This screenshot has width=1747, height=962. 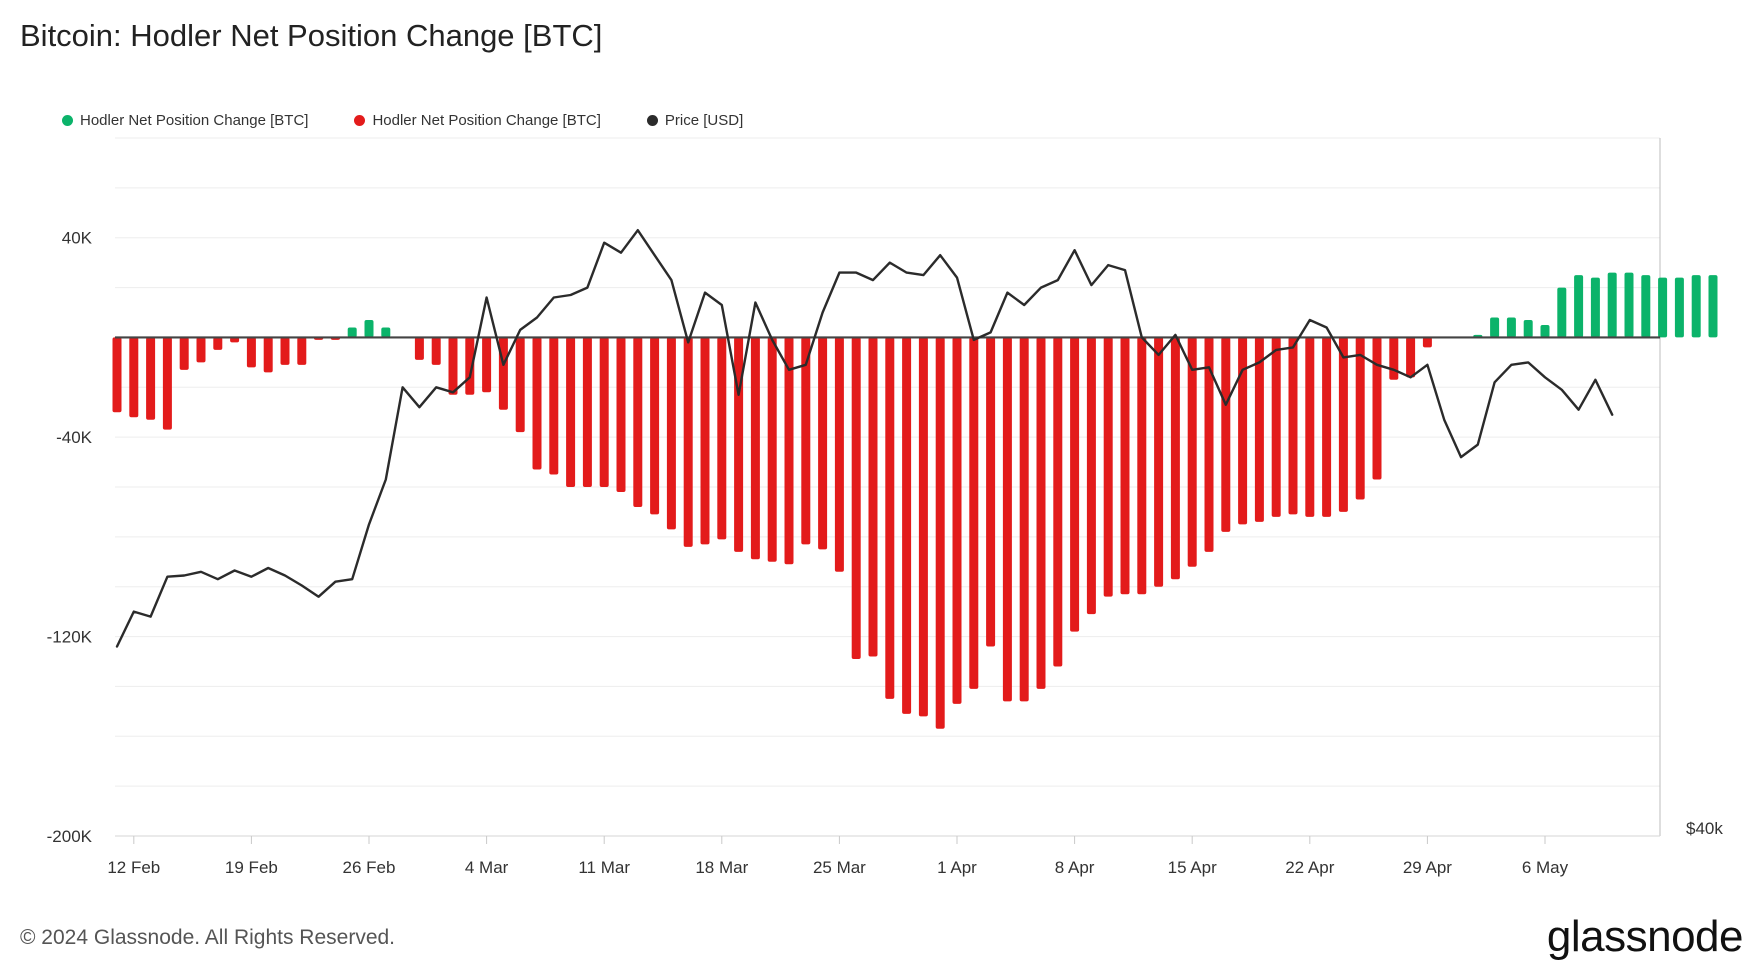 I want to click on legend-item-negative: Hodler Net Position Change [BTC], so click(x=477, y=120).